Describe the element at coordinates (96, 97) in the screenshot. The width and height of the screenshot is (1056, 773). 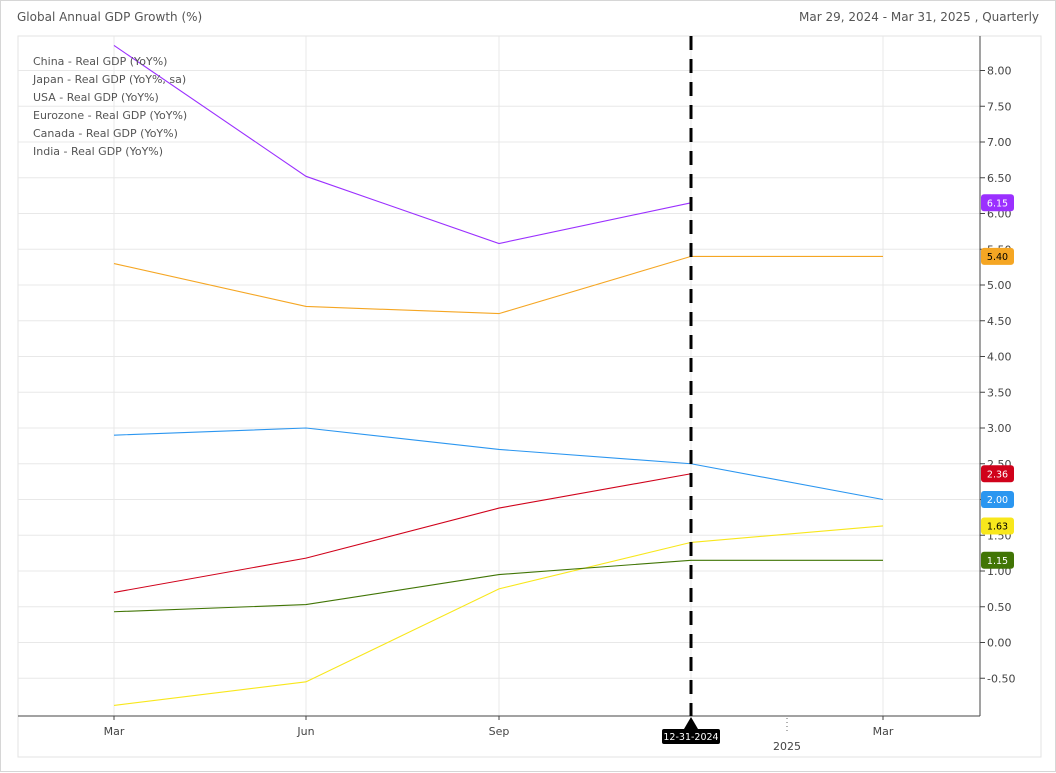
I see `legend-entry: USA - Real GDP (YoY%)` at that location.